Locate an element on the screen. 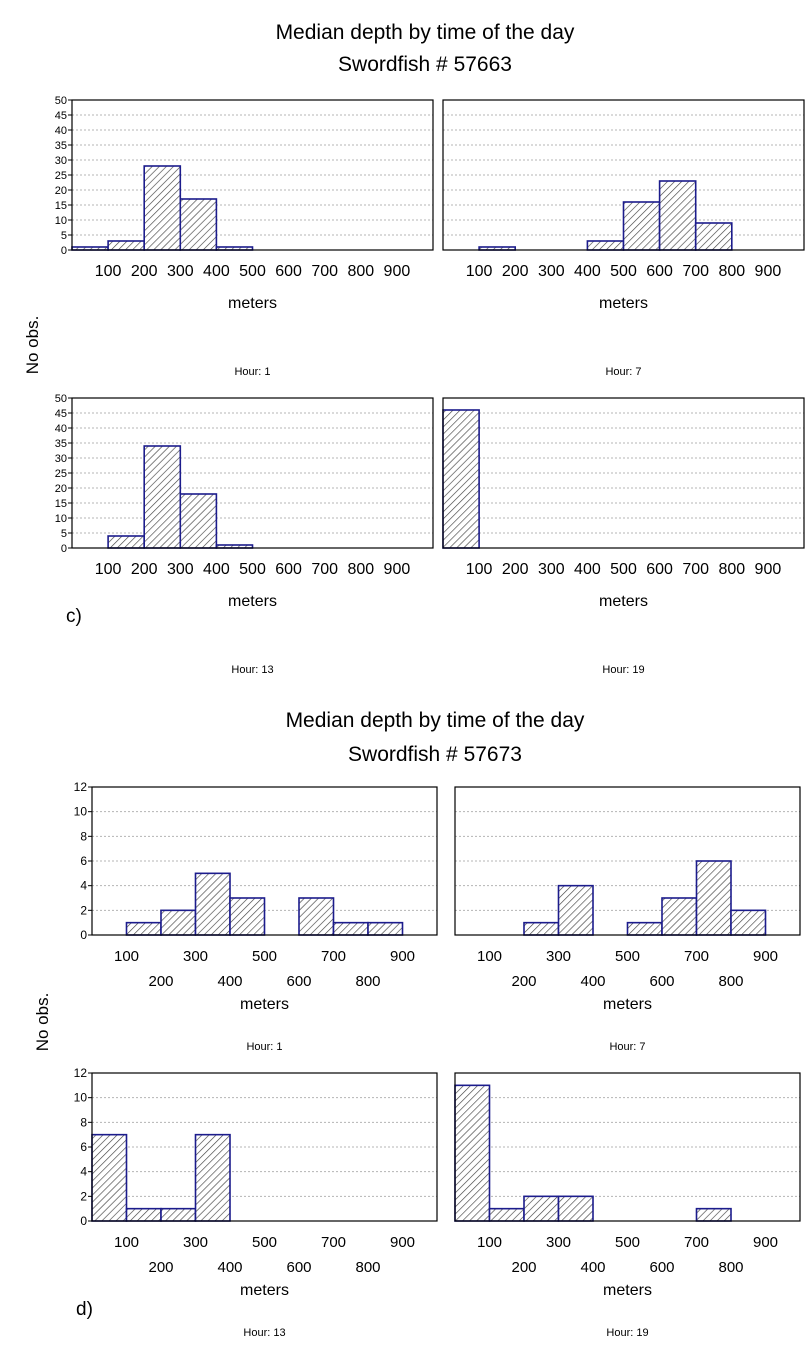 The height and width of the screenshot is (1350, 812). y-tick-label: 50 is located at coordinates (61, 101).